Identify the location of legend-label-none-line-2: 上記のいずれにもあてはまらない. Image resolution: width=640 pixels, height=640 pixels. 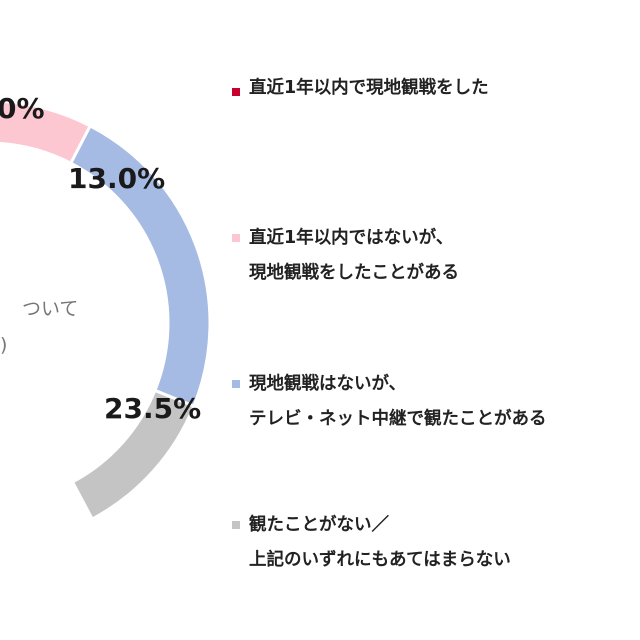
(380, 560).